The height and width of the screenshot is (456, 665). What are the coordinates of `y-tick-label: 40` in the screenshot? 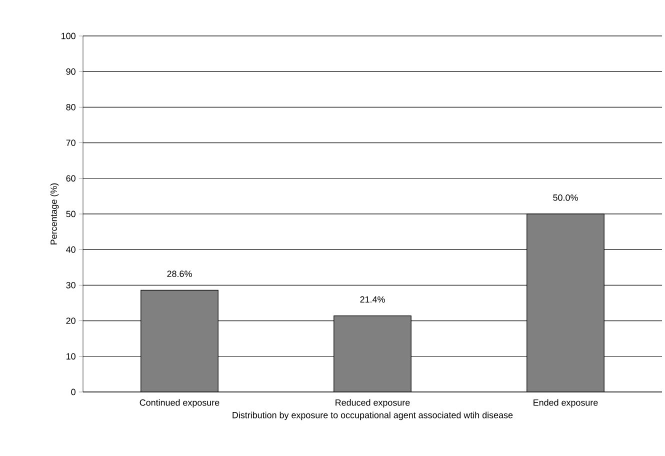 It's located at (71, 249).